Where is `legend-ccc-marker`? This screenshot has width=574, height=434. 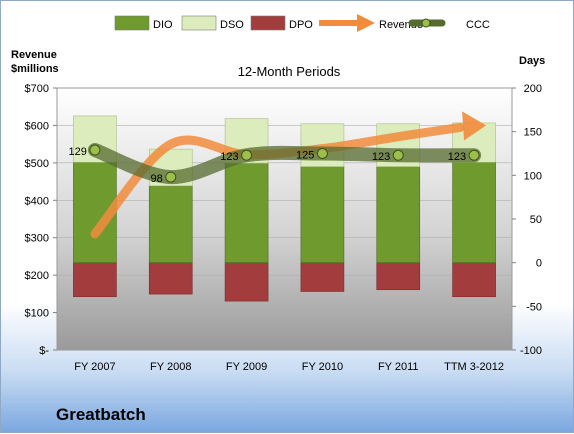 legend-ccc-marker is located at coordinates (426, 23).